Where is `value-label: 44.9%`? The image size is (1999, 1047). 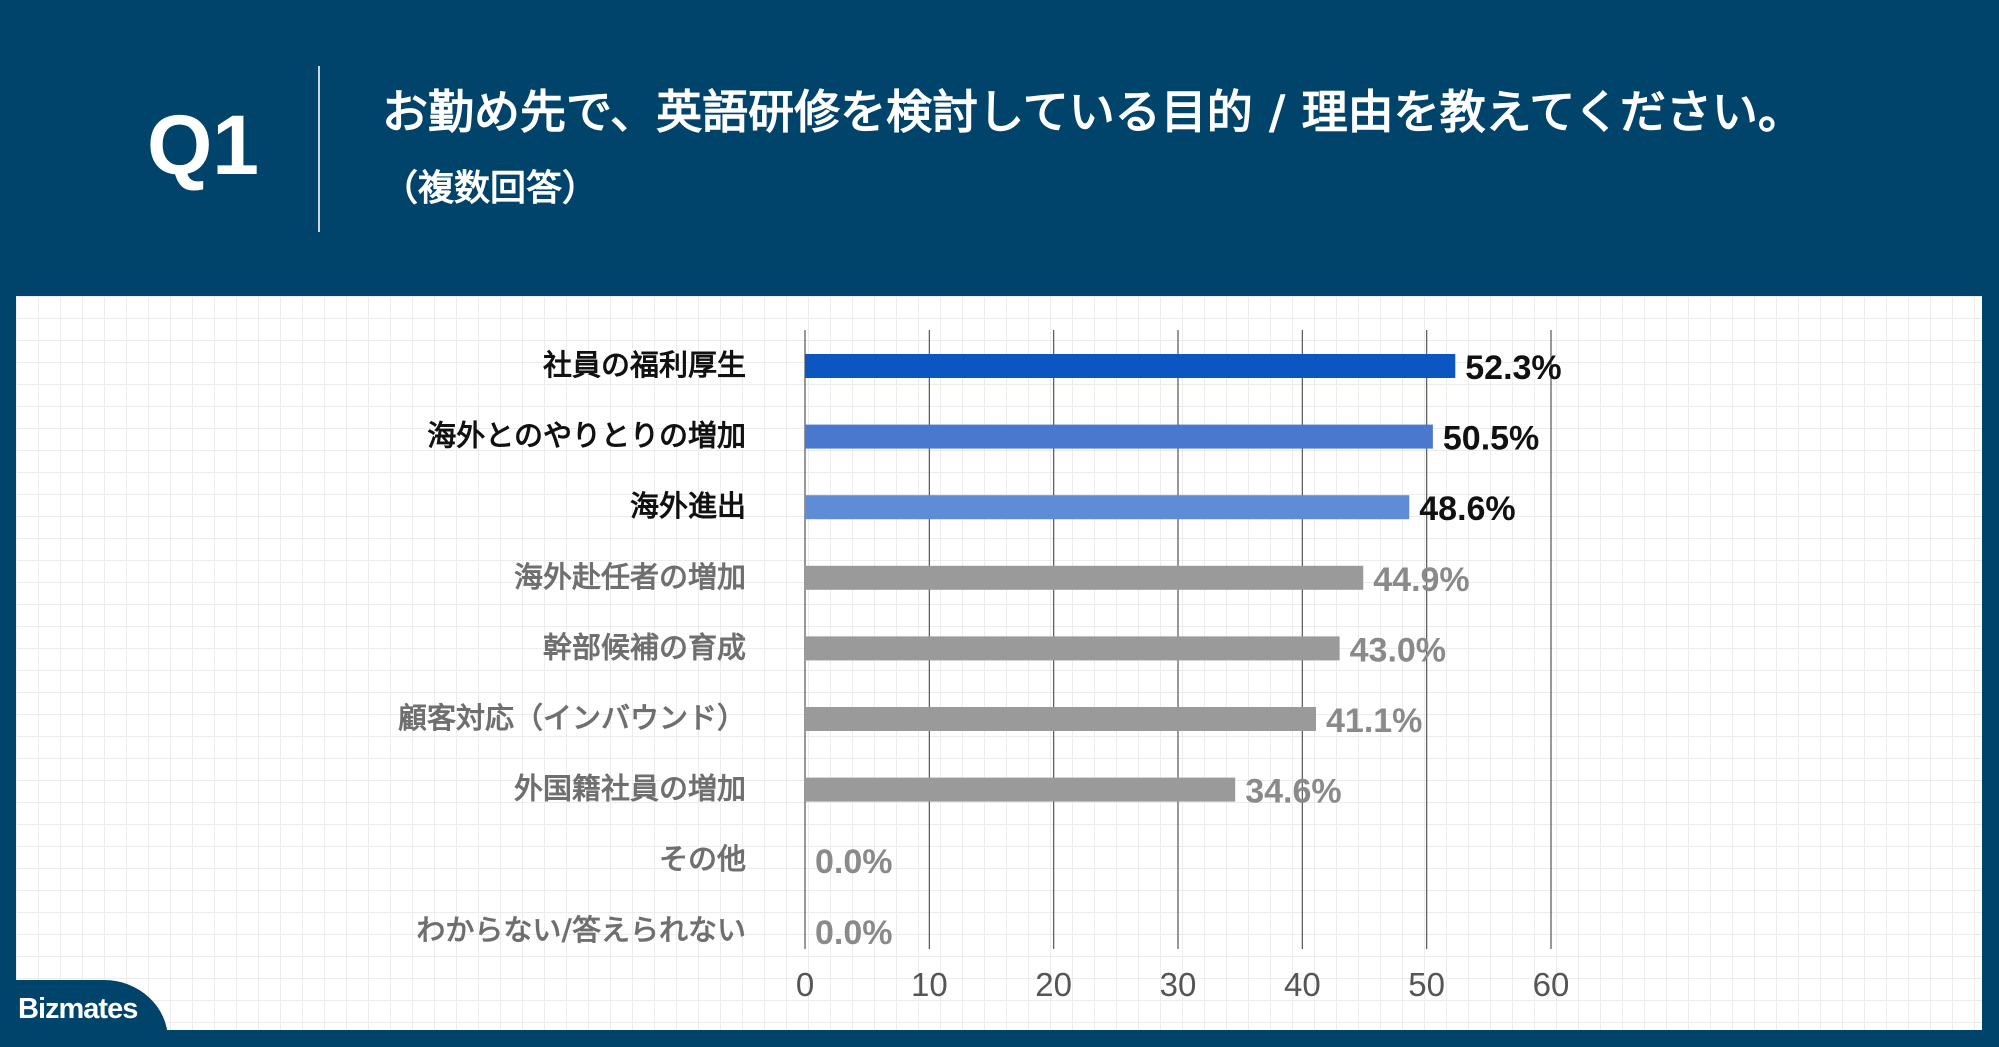
value-label: 44.9% is located at coordinates (1421, 580).